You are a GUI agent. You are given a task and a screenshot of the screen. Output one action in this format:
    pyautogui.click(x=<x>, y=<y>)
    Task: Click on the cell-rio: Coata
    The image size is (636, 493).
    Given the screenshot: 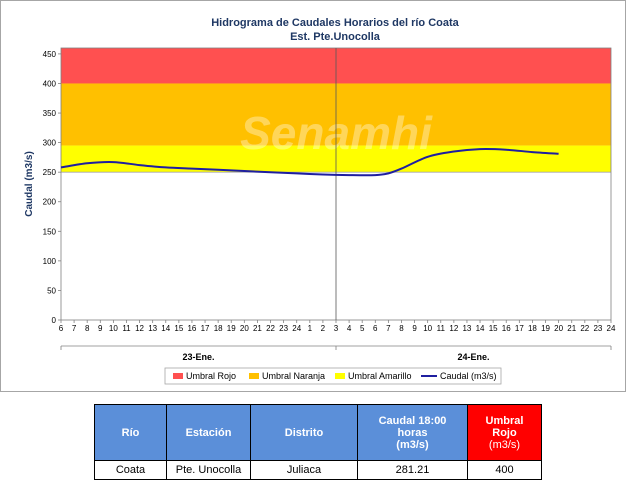 What is the action you would take?
    pyautogui.click(x=130, y=470)
    